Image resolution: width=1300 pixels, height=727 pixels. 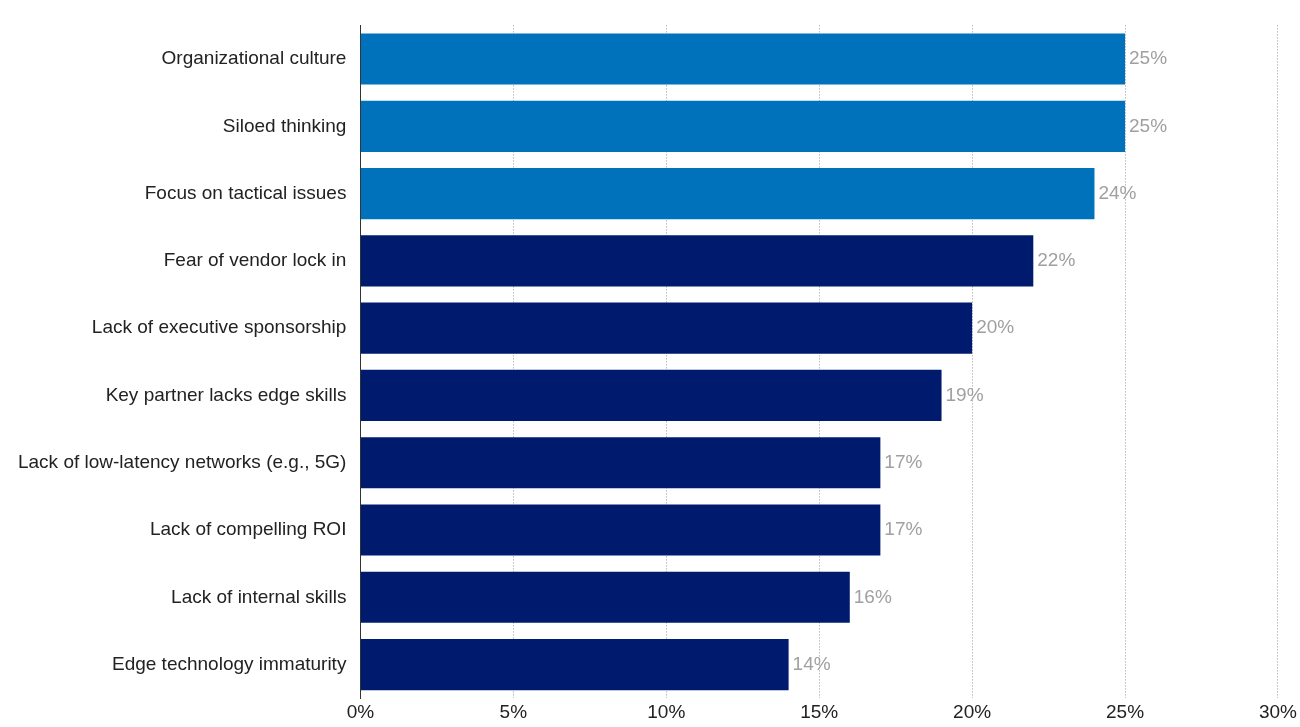 What do you see at coordinates (259, 596) in the screenshot?
I see `y-tick-label: Lack of internal skills` at bounding box center [259, 596].